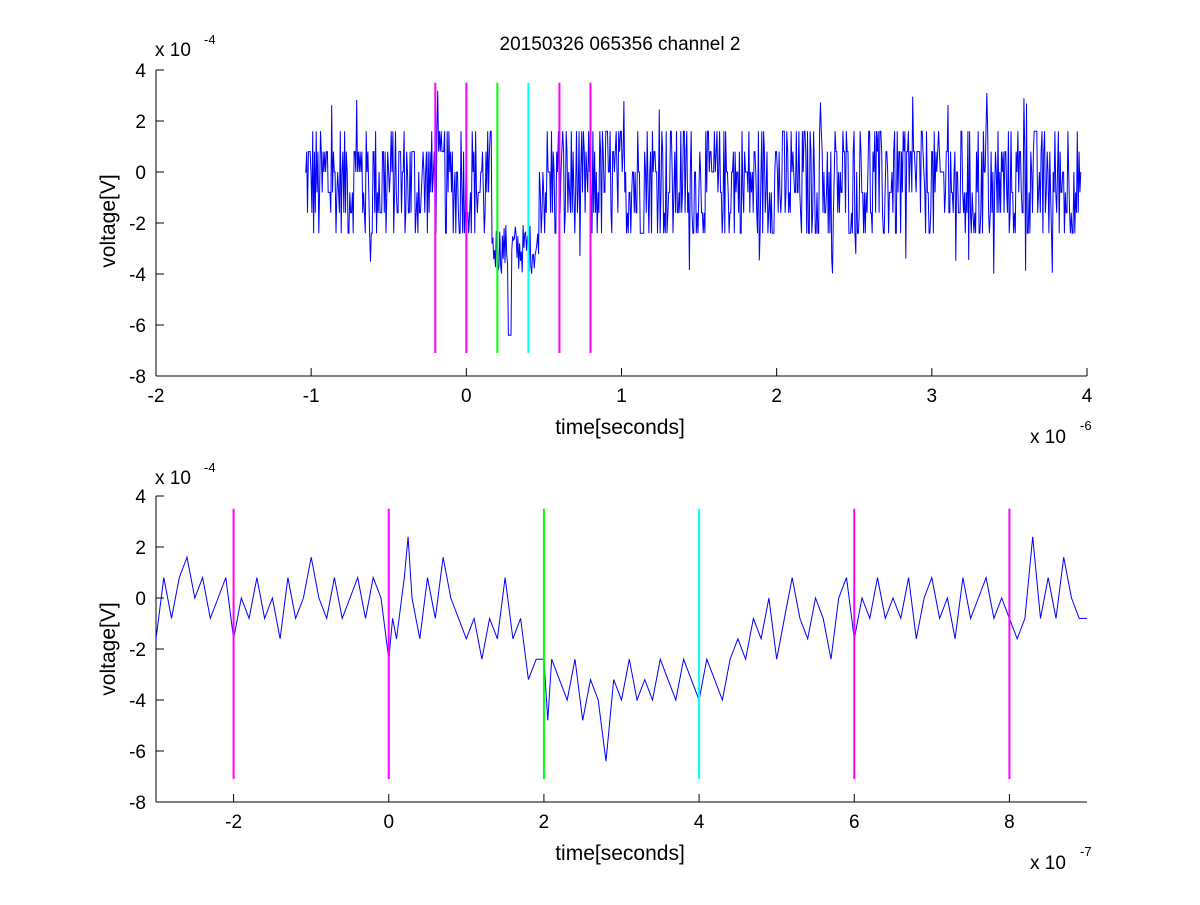 The width and height of the screenshot is (1200, 905). What do you see at coordinates (621, 396) in the screenshot?
I see `x-tick-label: 1` at bounding box center [621, 396].